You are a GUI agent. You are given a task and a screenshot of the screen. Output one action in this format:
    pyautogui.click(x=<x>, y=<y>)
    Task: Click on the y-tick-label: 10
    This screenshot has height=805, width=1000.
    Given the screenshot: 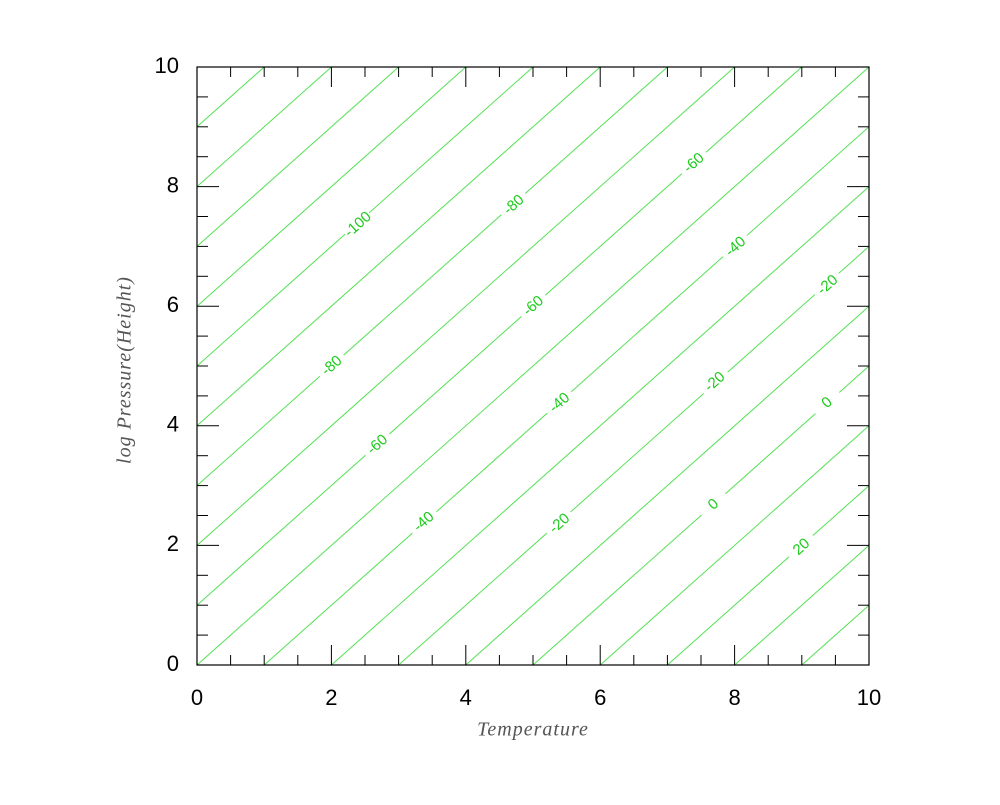 What is the action you would take?
    pyautogui.click(x=167, y=65)
    